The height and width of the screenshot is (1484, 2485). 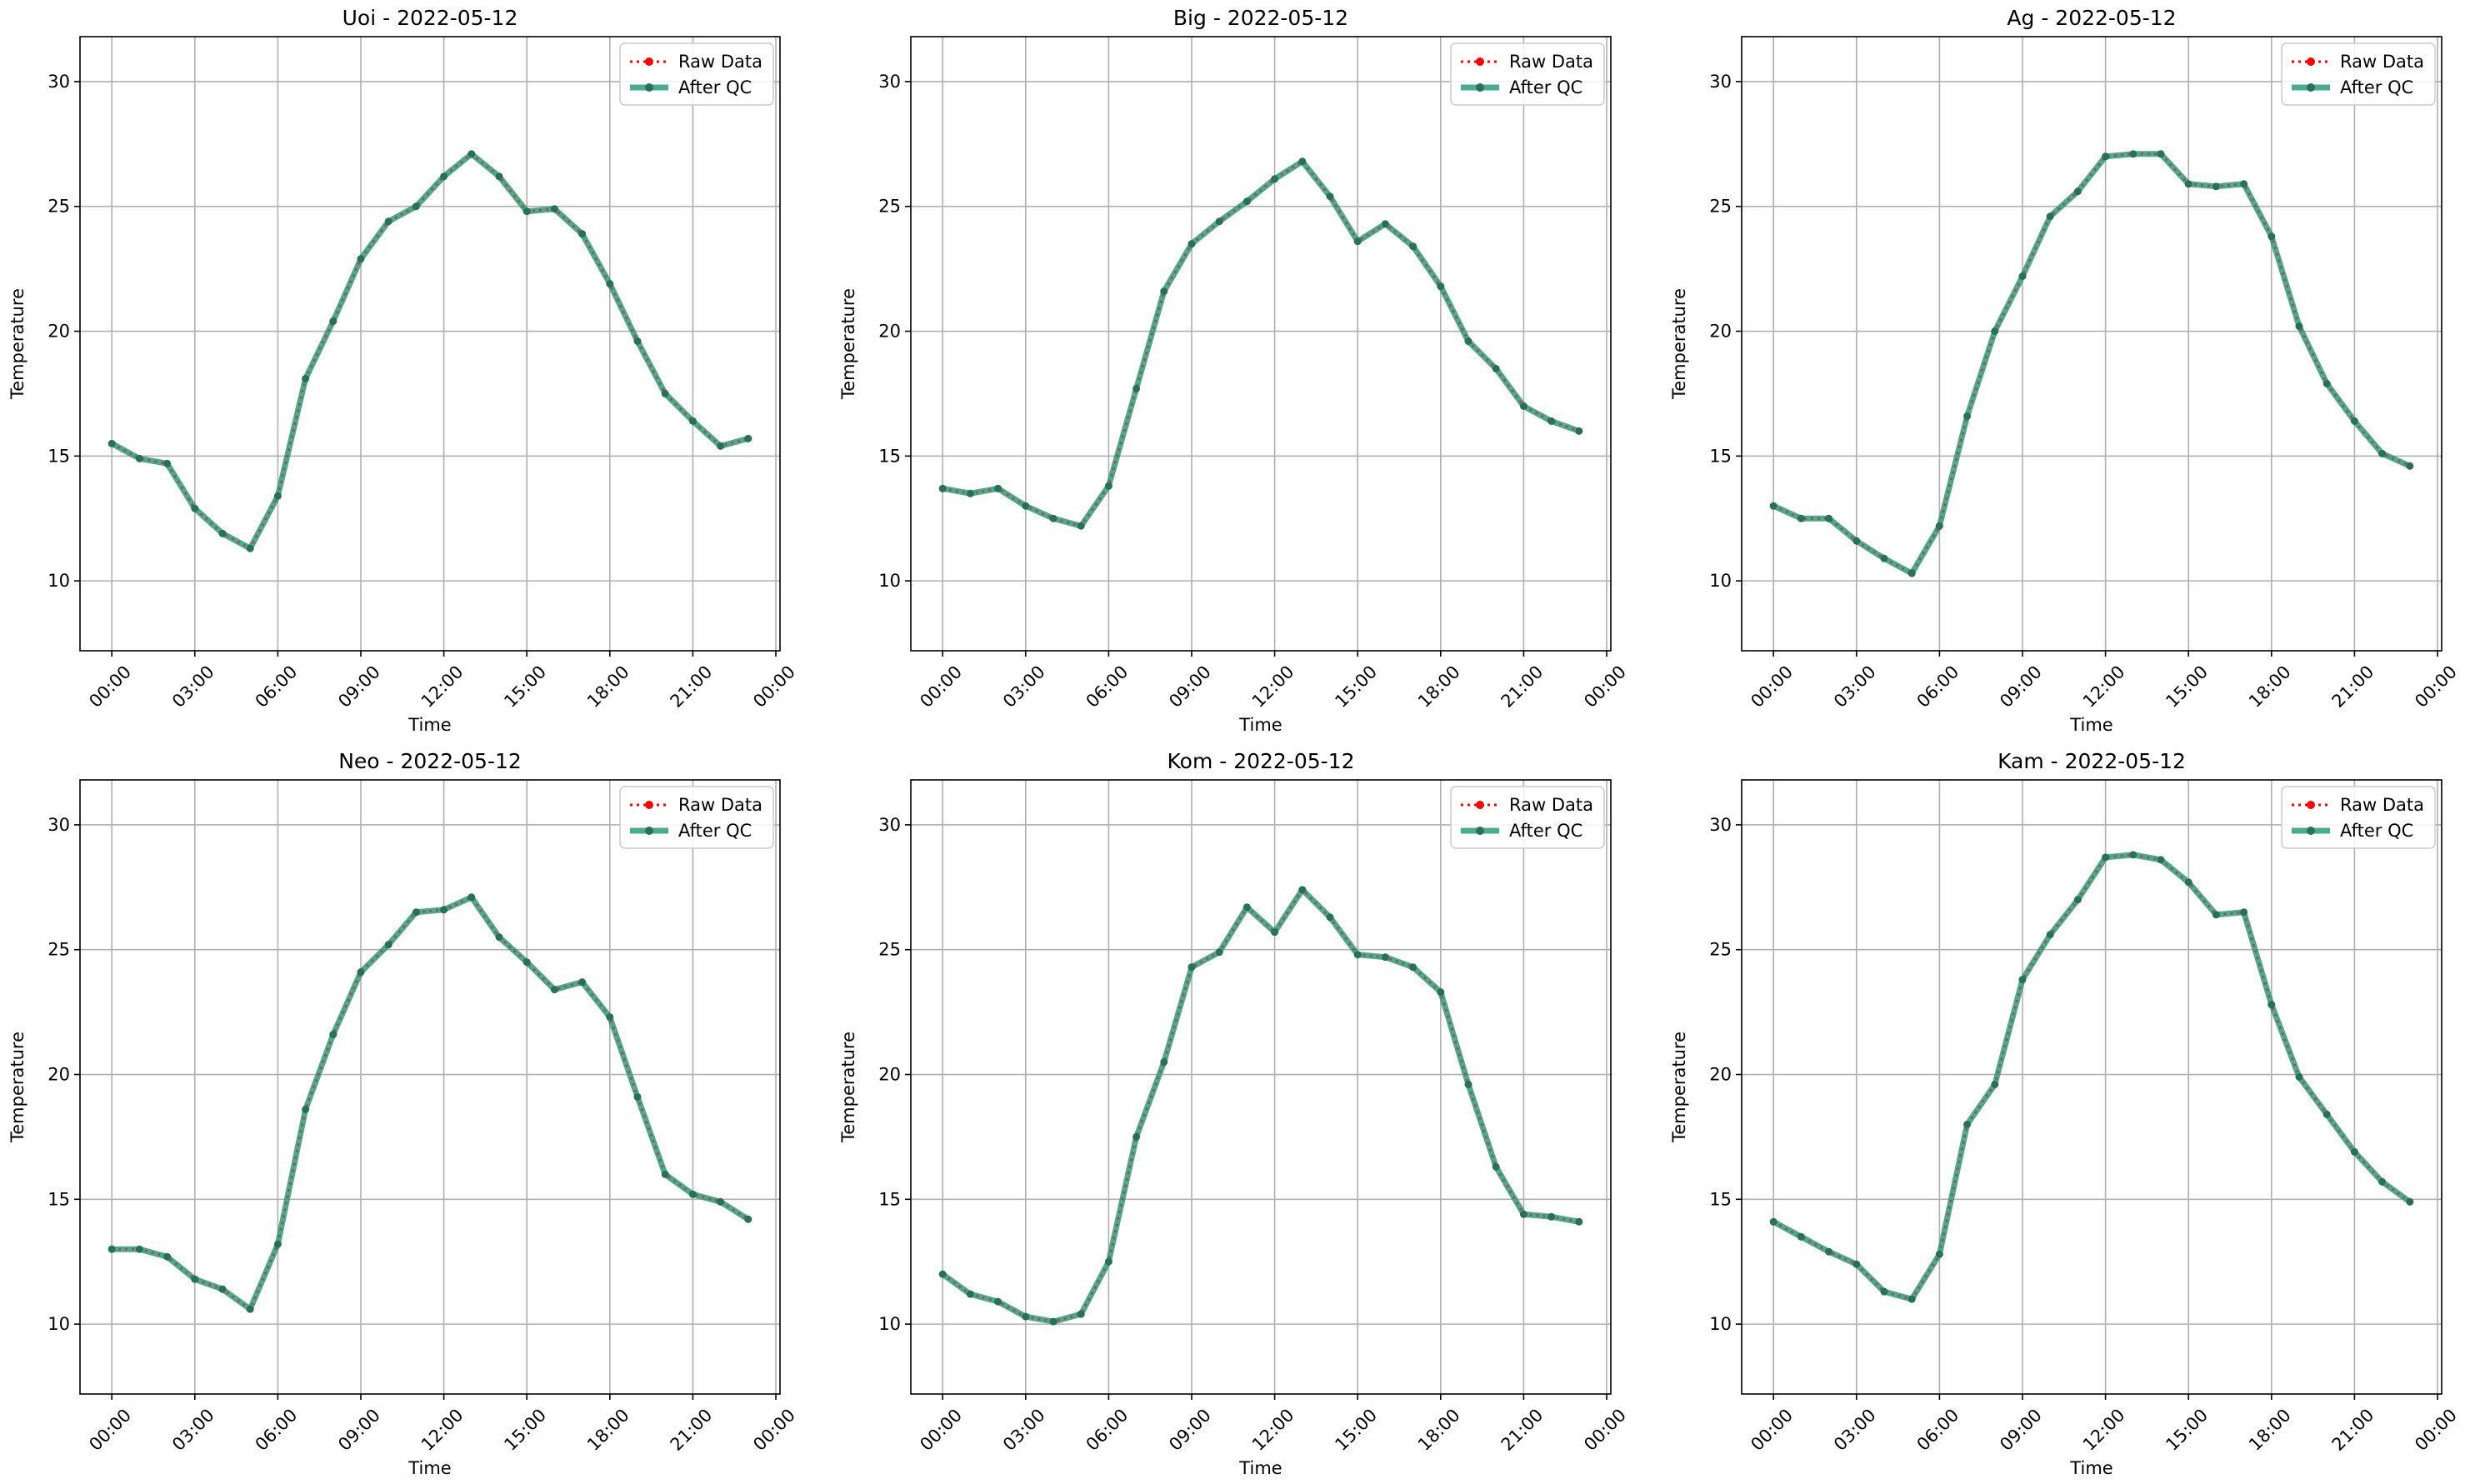 I want to click on x-tick-label: 12:00, so click(x=1273, y=687).